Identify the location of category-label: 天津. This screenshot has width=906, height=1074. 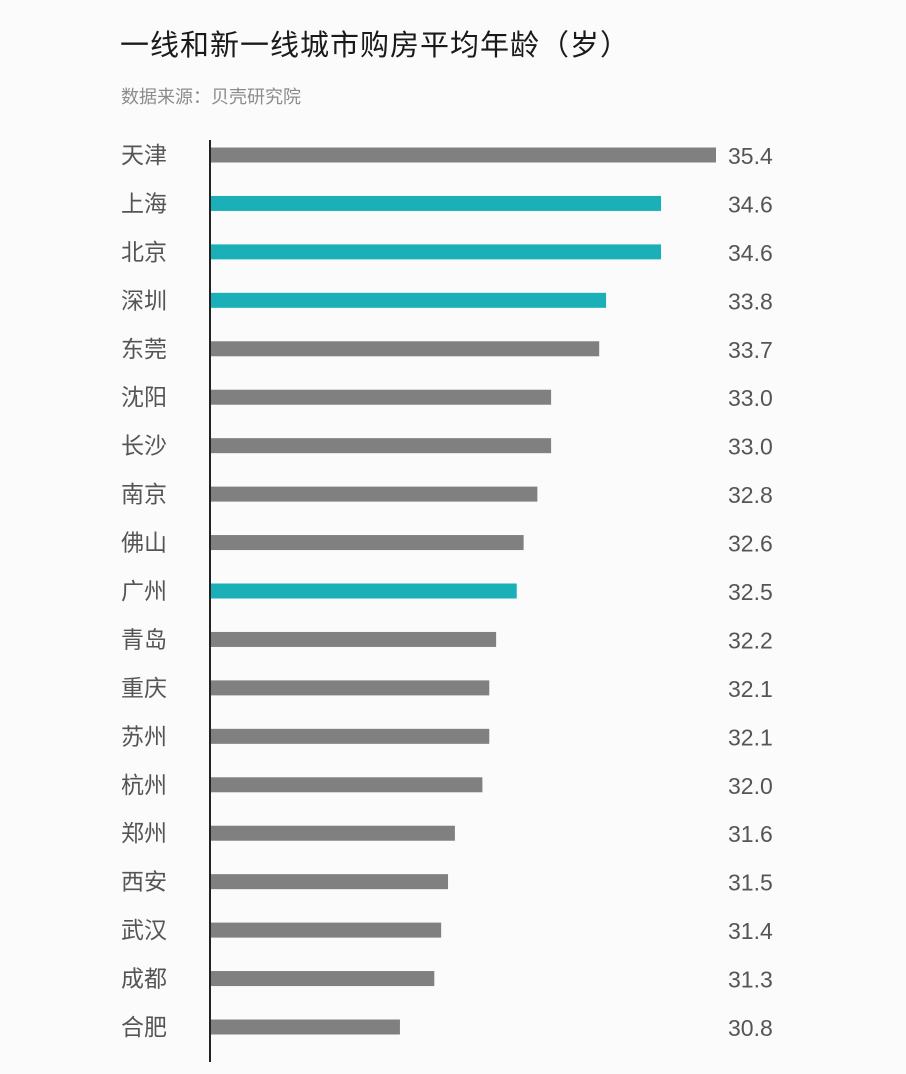
(144, 156).